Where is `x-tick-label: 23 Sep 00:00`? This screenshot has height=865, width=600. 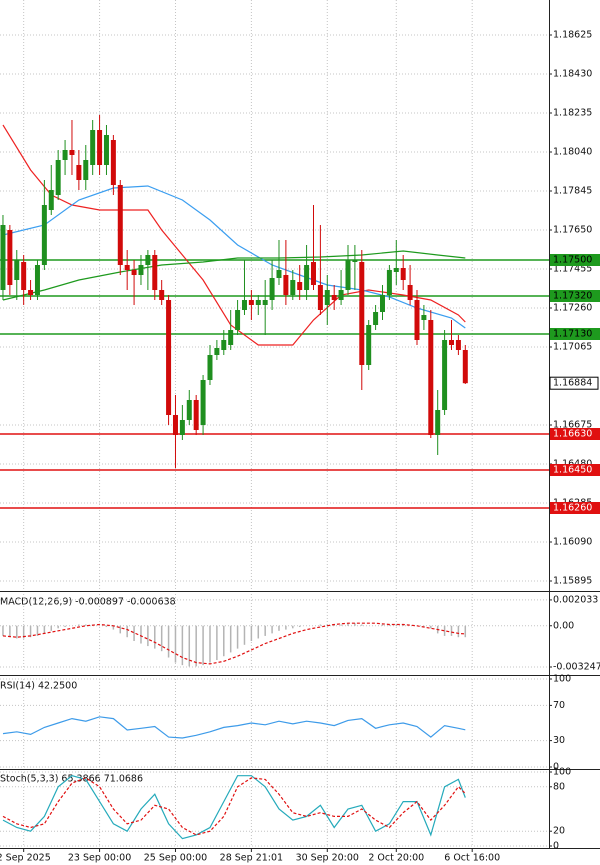 x-tick-label: 23 Sep 00:00 is located at coordinates (99, 858).